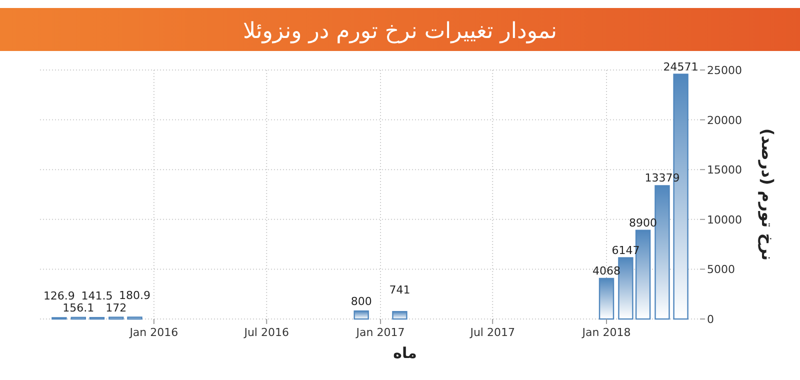 This screenshot has width=800, height=380. What do you see at coordinates (59, 296) in the screenshot?
I see `data-label: 126.9` at bounding box center [59, 296].